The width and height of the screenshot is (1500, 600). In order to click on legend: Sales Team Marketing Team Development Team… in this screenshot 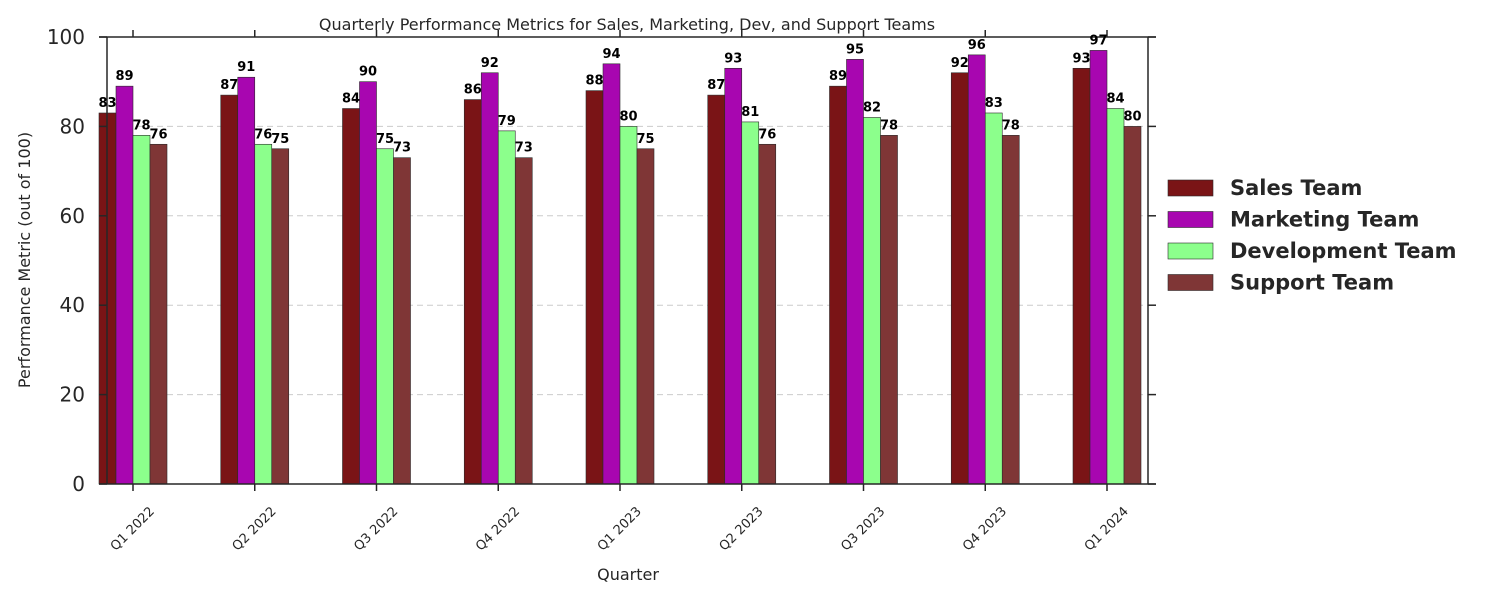, I will do `click(1312, 235)`.